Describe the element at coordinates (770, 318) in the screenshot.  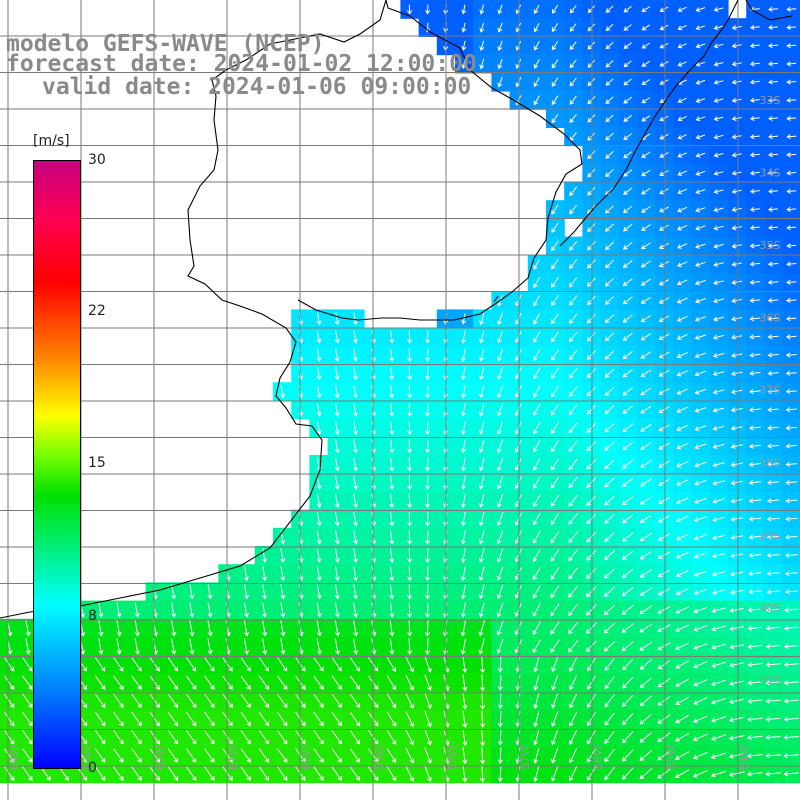
I see `latitude-label: 36S` at that location.